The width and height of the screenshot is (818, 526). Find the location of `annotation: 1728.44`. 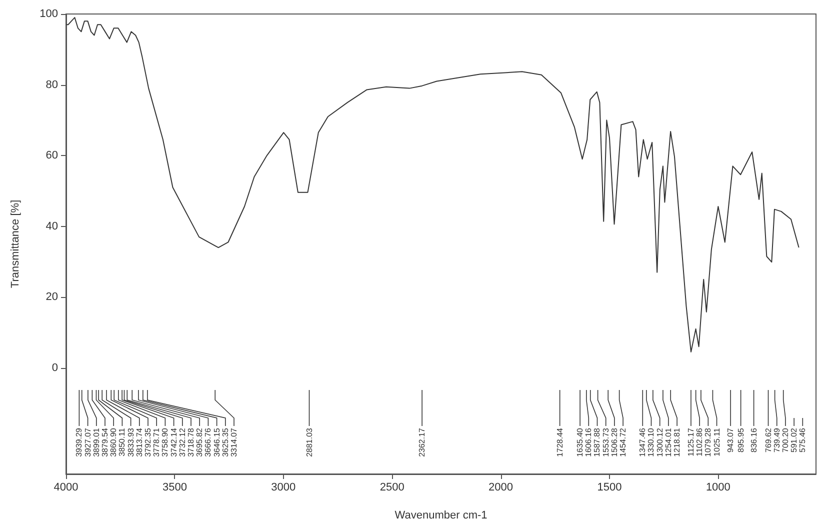

annotation: 1728.44 is located at coordinates (559, 442).